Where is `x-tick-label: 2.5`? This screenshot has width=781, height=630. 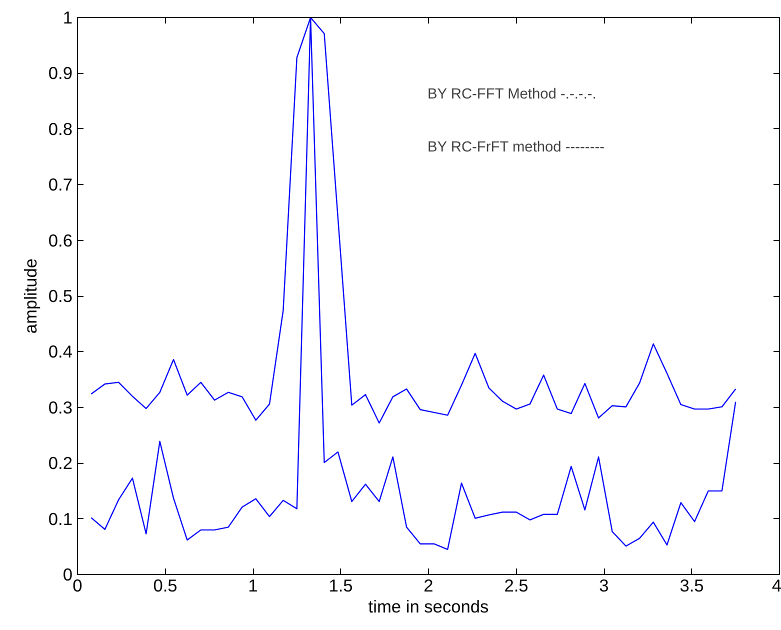 x-tick-label: 2.5 is located at coordinates (516, 586).